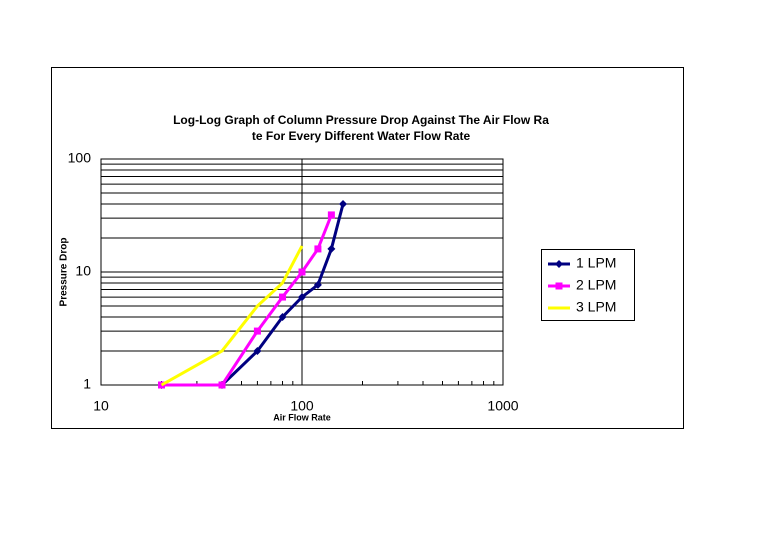 The width and height of the screenshot is (768, 548). Describe the element at coordinates (596, 307) in the screenshot. I see `legend-label: 3 LPM` at that location.